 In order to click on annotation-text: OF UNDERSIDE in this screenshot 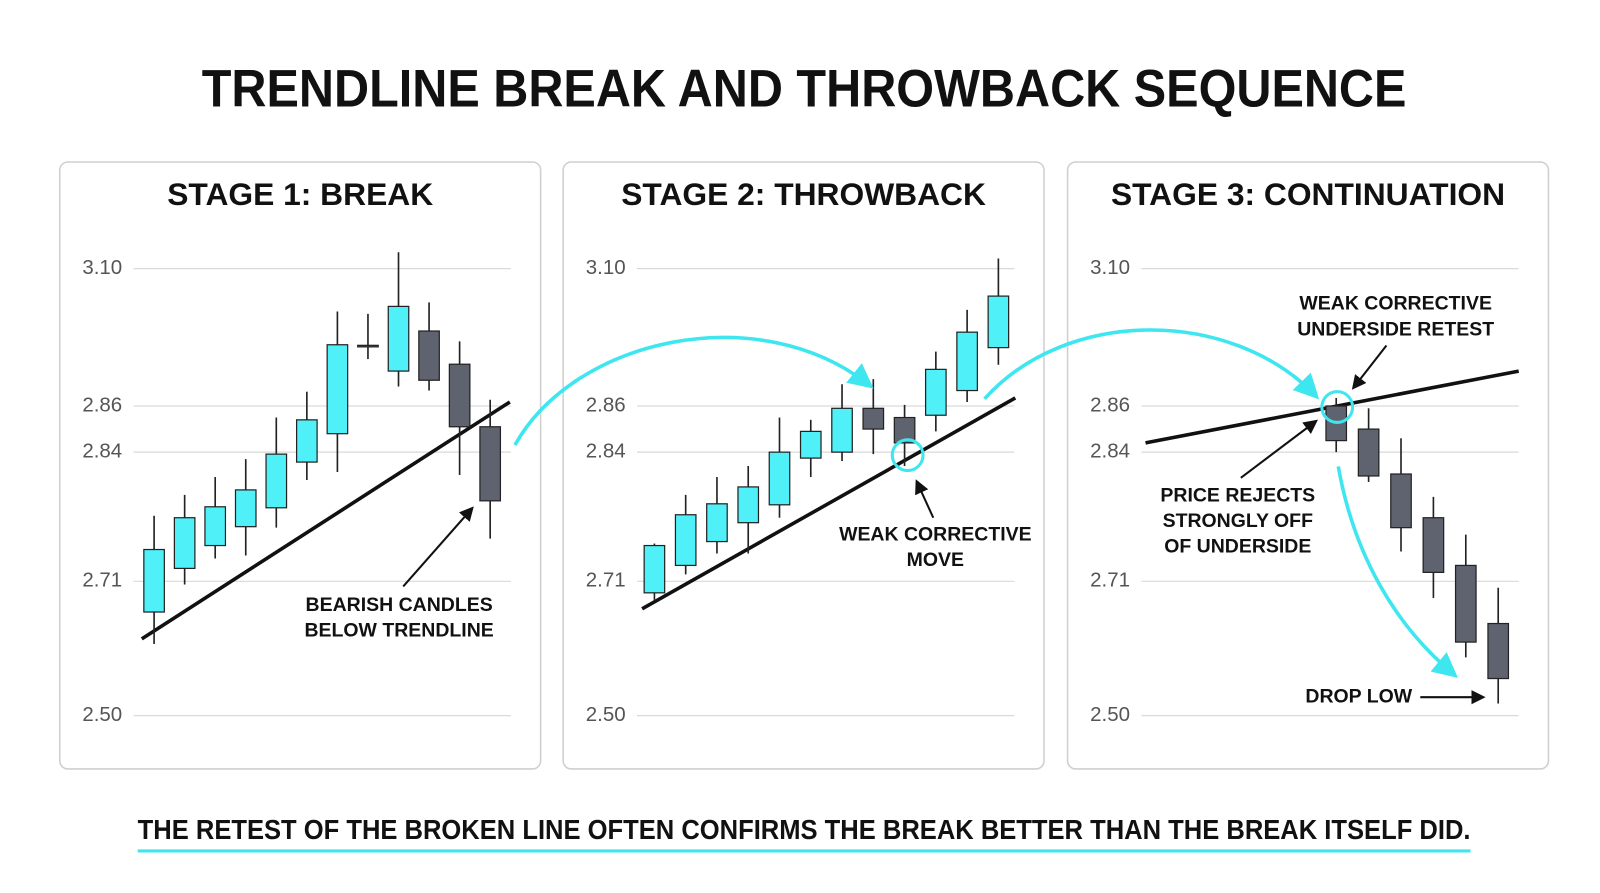, I will do `click(1237, 547)`.